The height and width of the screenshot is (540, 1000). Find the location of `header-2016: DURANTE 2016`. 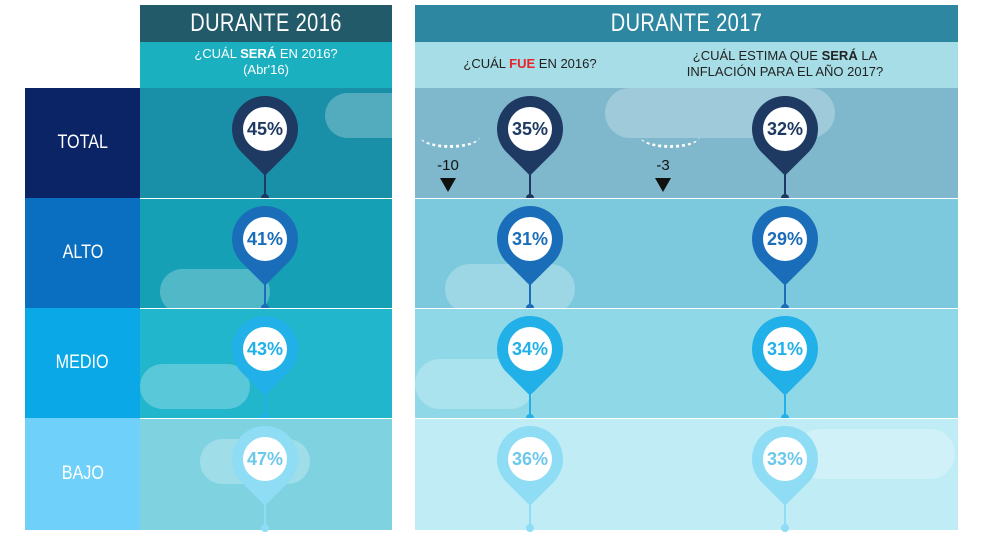

header-2016: DURANTE 2016 is located at coordinates (266, 23).